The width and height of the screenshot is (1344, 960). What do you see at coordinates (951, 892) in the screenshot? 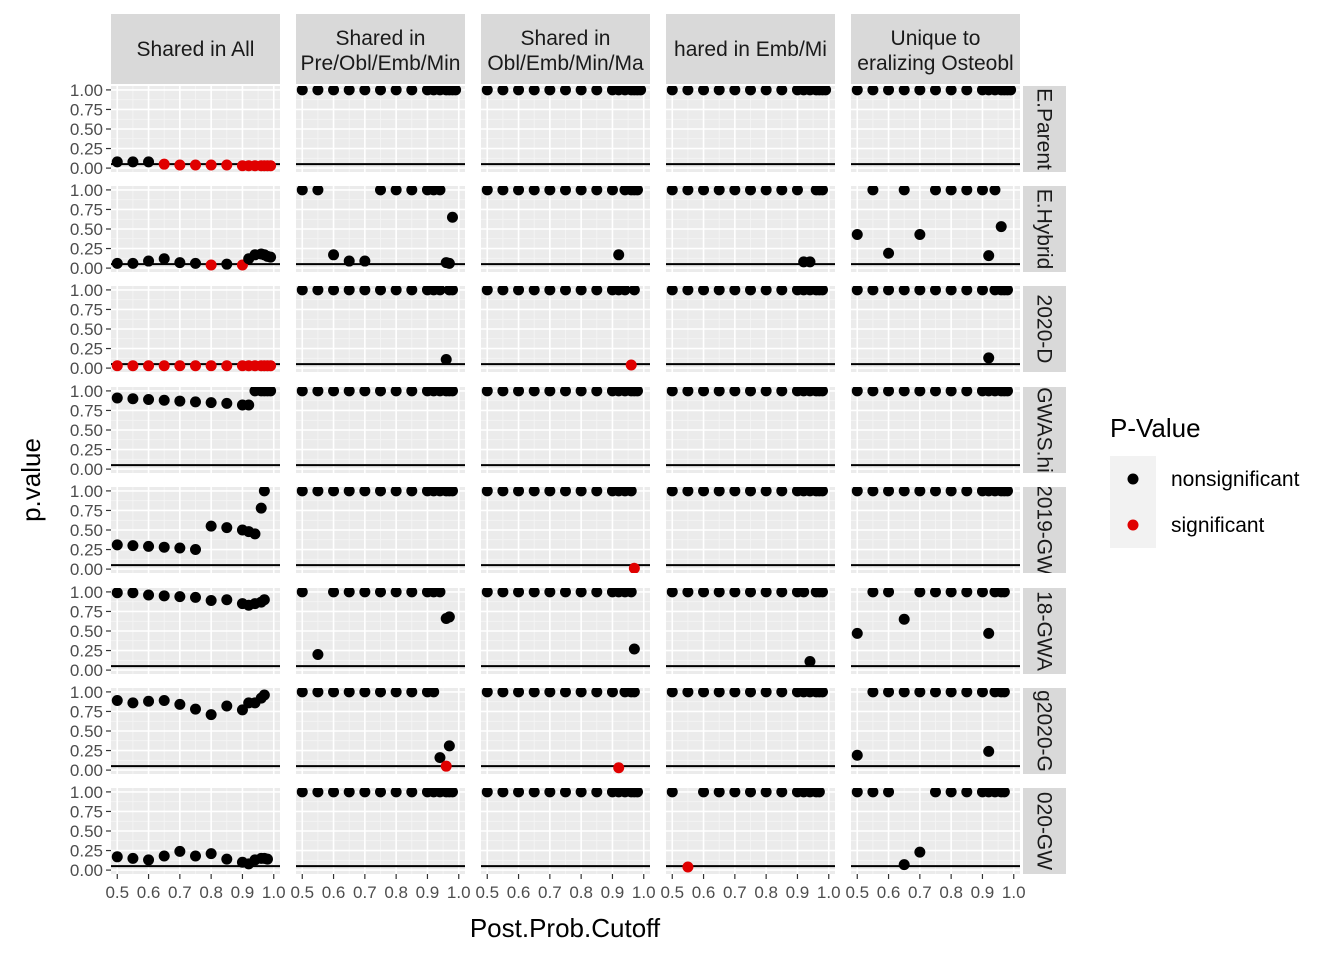
I see `x-tick-label: 0.8` at bounding box center [951, 892].